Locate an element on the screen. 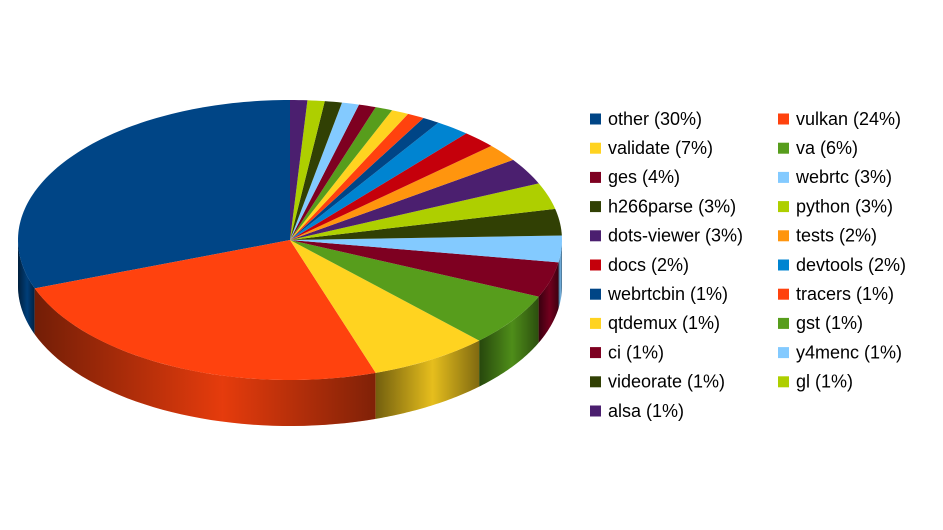 This screenshot has width=943, height=530. legend-label: h266parse (3%) is located at coordinates (672, 206).